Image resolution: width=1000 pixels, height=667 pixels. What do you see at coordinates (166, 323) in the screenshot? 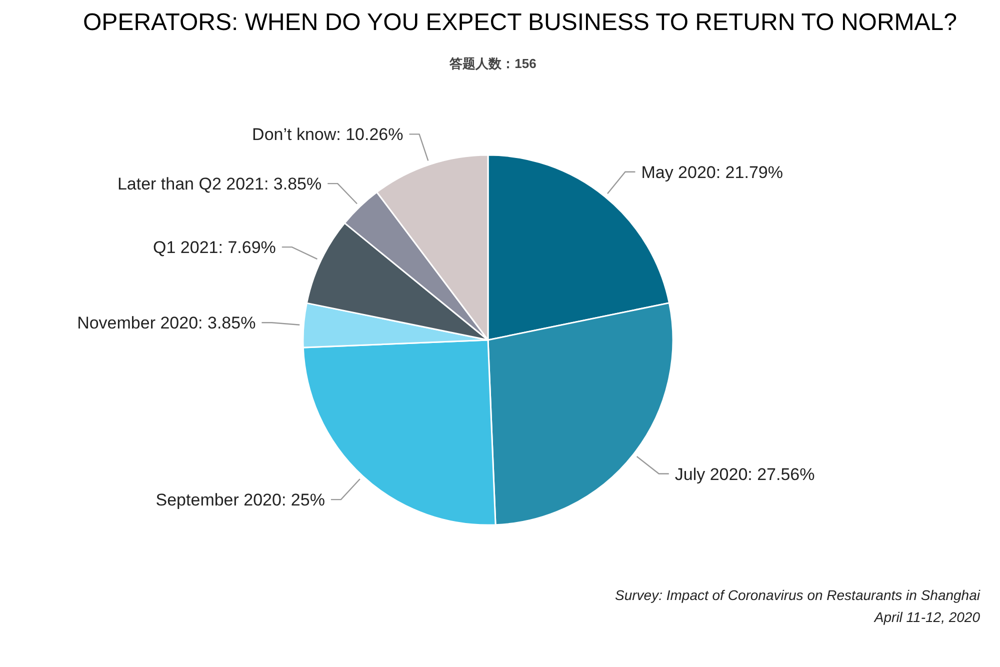
I see `slice-label: November 2020: 3.85%` at bounding box center [166, 323].